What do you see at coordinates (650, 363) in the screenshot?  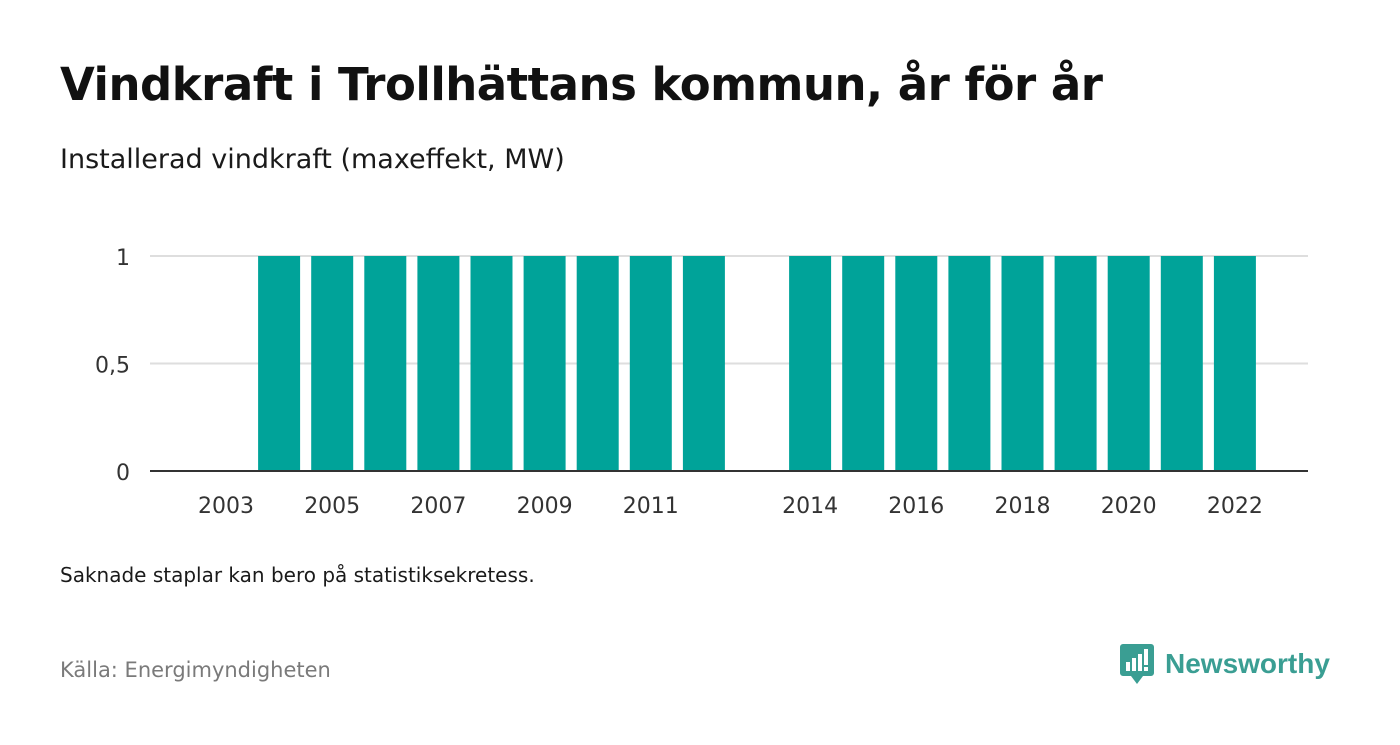 I see `bar-2011` at bounding box center [650, 363].